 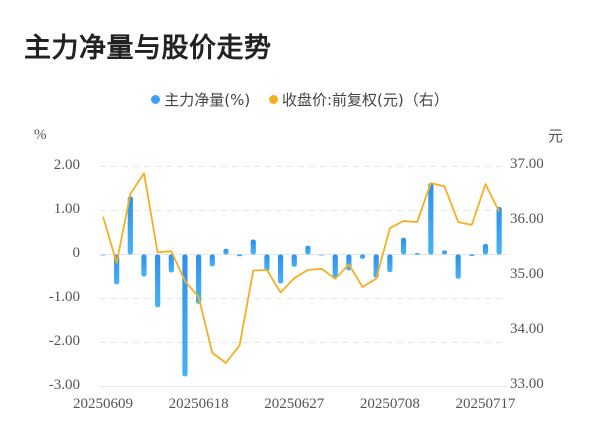 I want to click on orange-dot-icon, so click(x=273, y=99).